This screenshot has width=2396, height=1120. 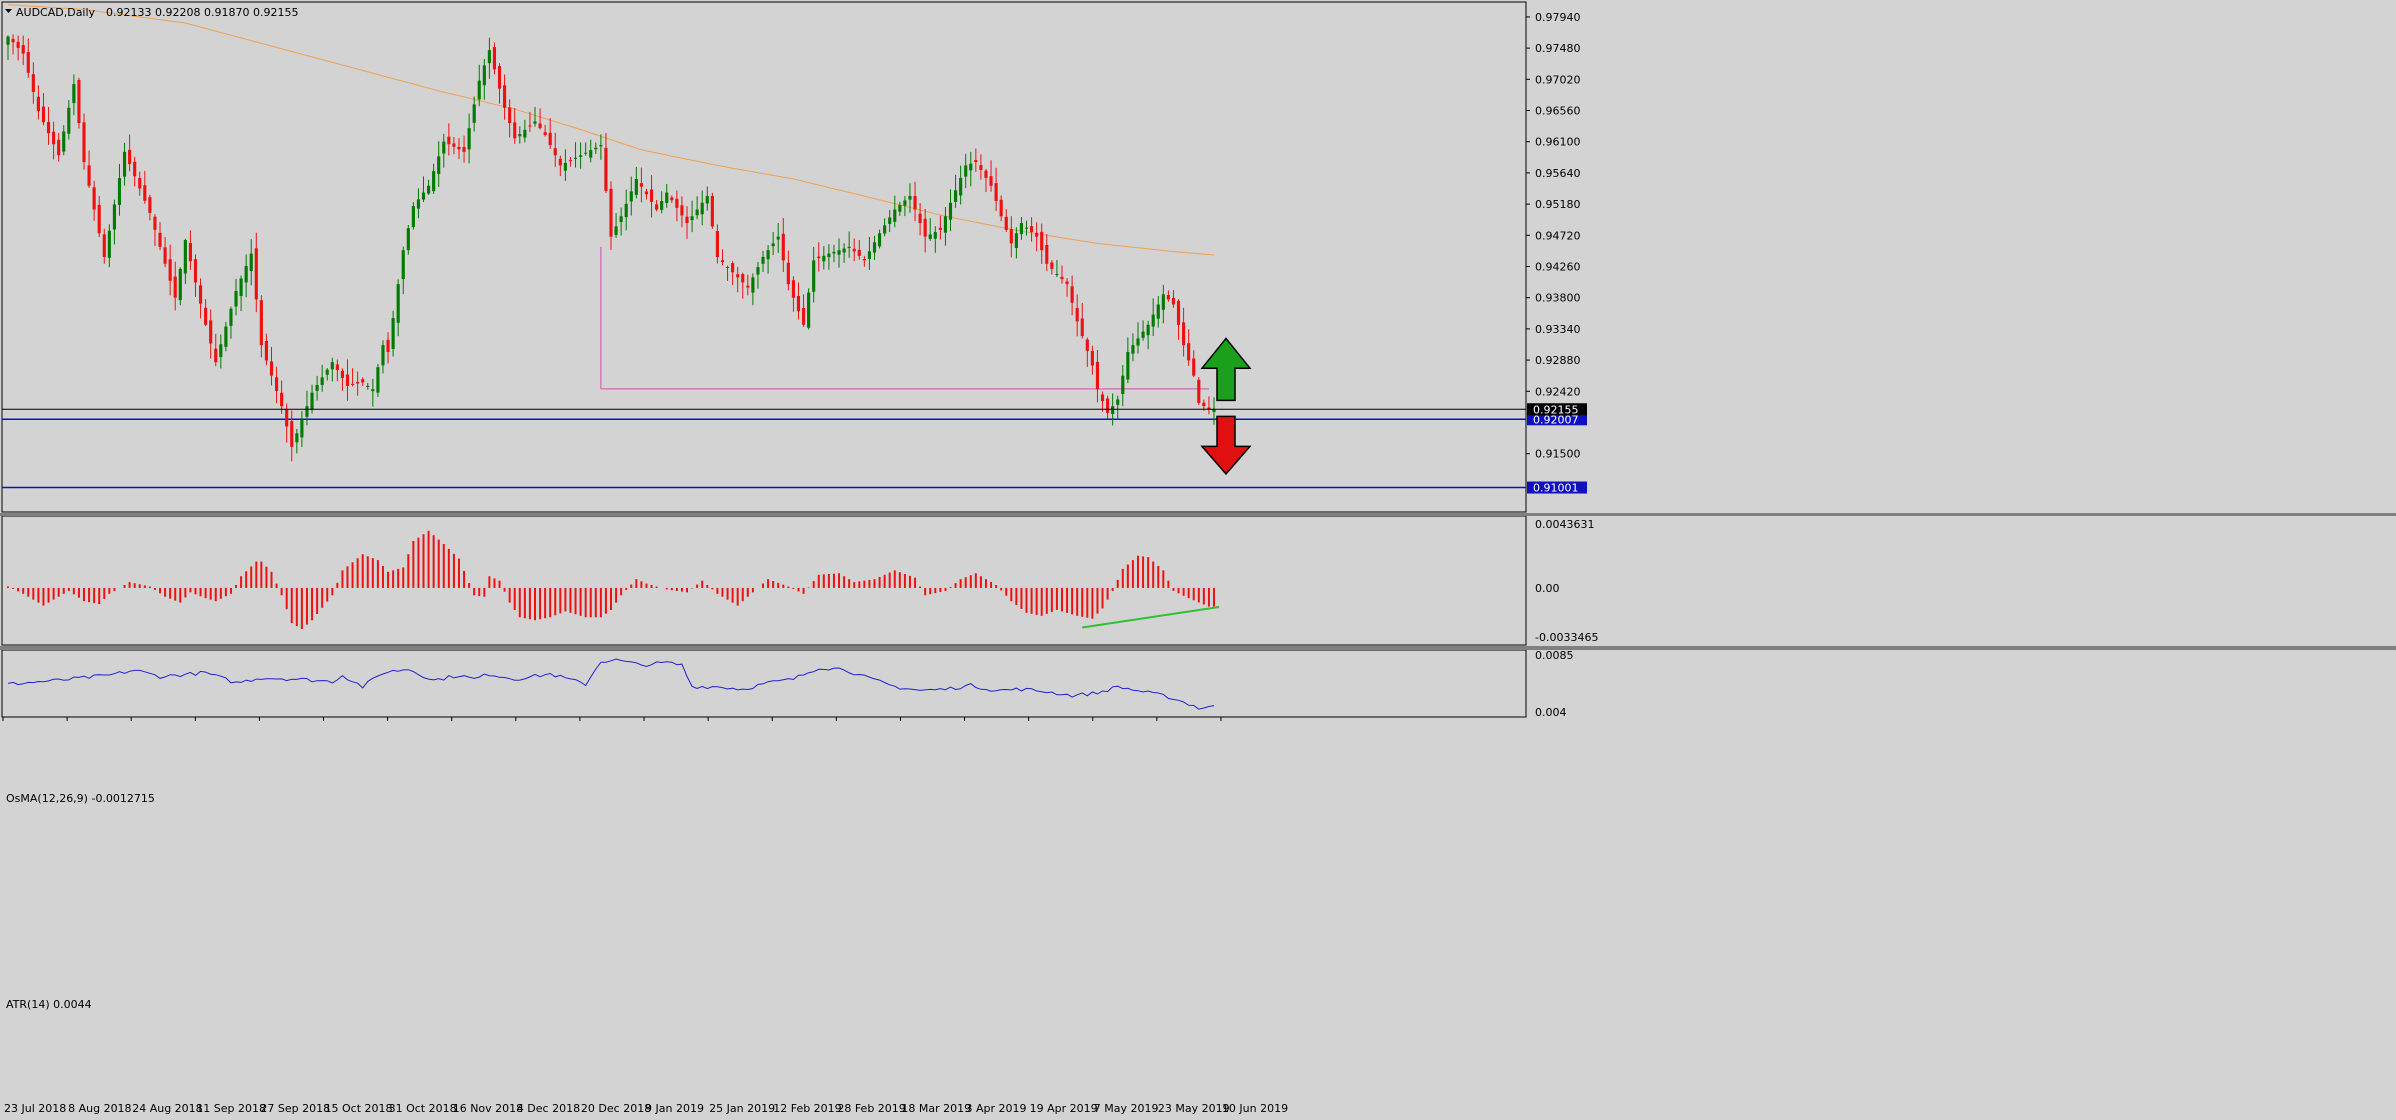 What do you see at coordinates (202, 12) in the screenshot?
I see `ohlc-label: 0.92133 0.92208 0.91870 0.92155` at bounding box center [202, 12].